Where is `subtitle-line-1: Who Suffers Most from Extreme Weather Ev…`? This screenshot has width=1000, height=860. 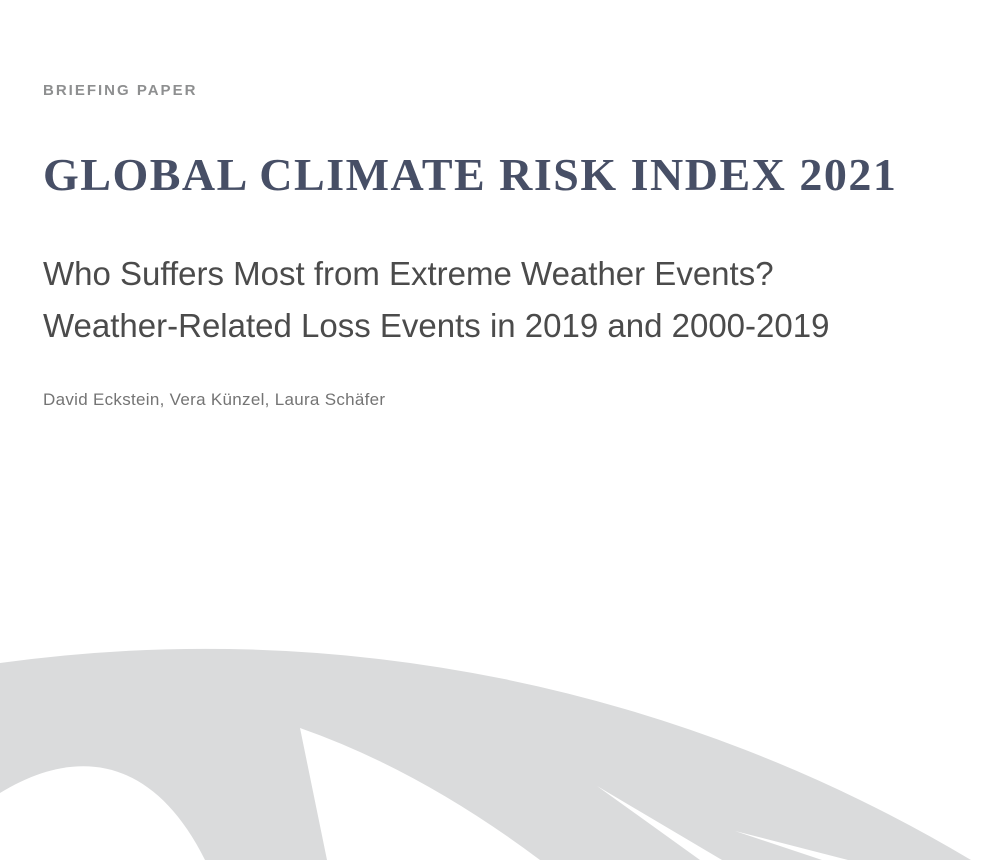 subtitle-line-1: Who Suffers Most from Extreme Weather Ev… is located at coordinates (408, 273).